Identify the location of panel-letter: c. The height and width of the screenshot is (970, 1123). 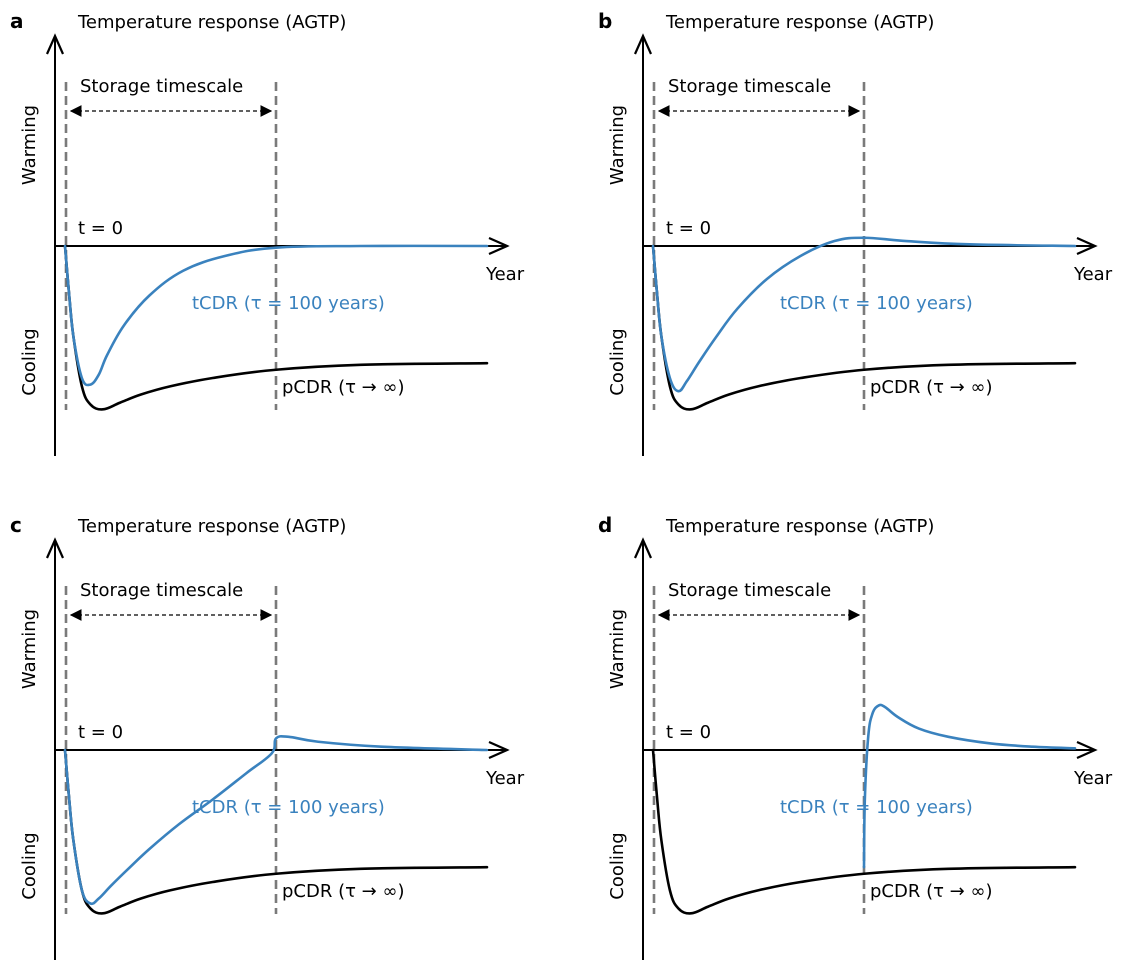
(16, 525).